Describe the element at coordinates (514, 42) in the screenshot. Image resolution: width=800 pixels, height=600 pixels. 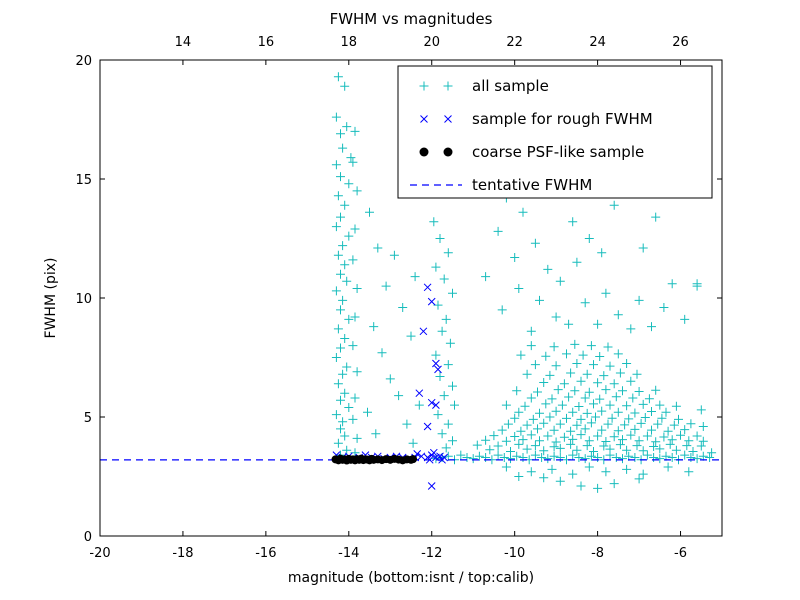
I see `x-tick-label-top: 22` at that location.